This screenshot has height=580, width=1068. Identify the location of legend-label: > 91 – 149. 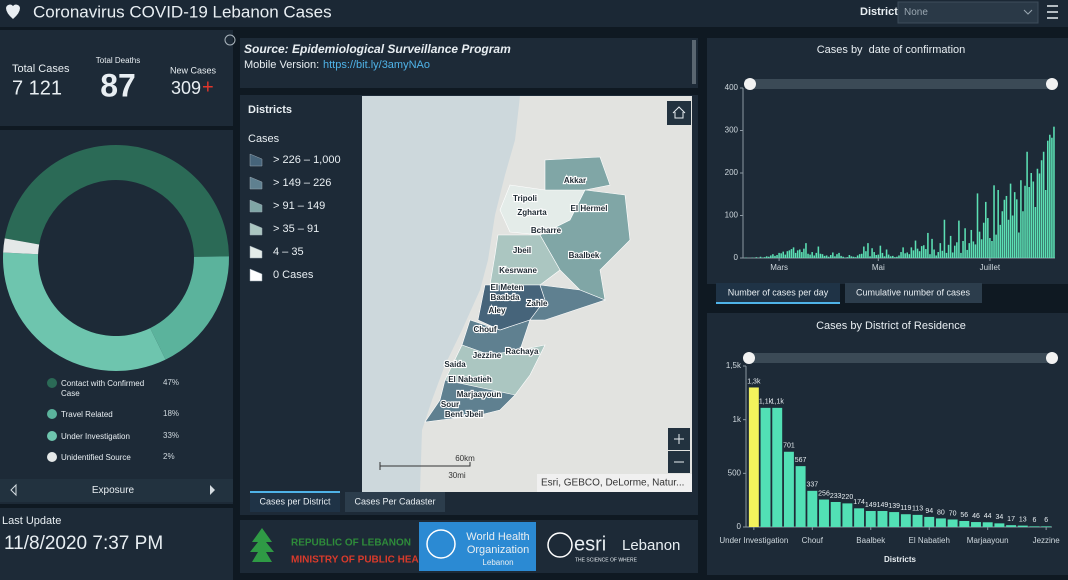
(299, 206).